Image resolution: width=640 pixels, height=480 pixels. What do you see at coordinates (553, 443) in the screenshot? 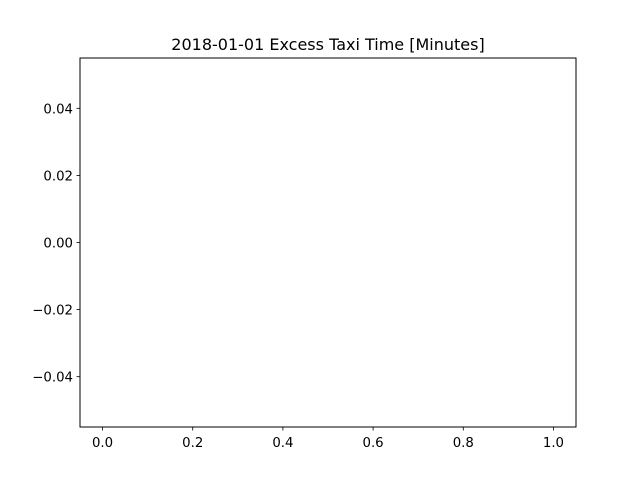
I see `x-tick-label: 1.0` at bounding box center [553, 443].